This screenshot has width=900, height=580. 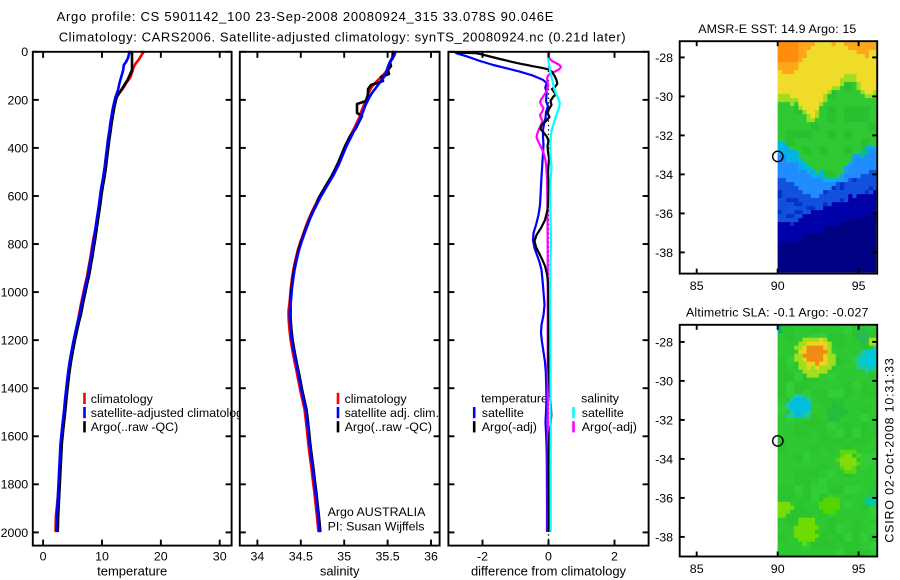 What do you see at coordinates (482, 556) in the screenshot?
I see `svg-text: -2` at bounding box center [482, 556].